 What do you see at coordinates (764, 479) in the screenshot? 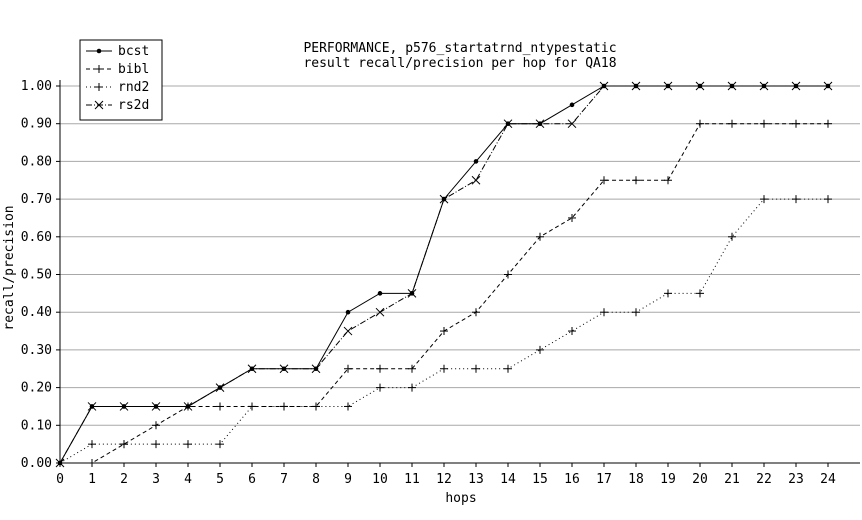
I see `x-tick-label: 22` at bounding box center [764, 479].